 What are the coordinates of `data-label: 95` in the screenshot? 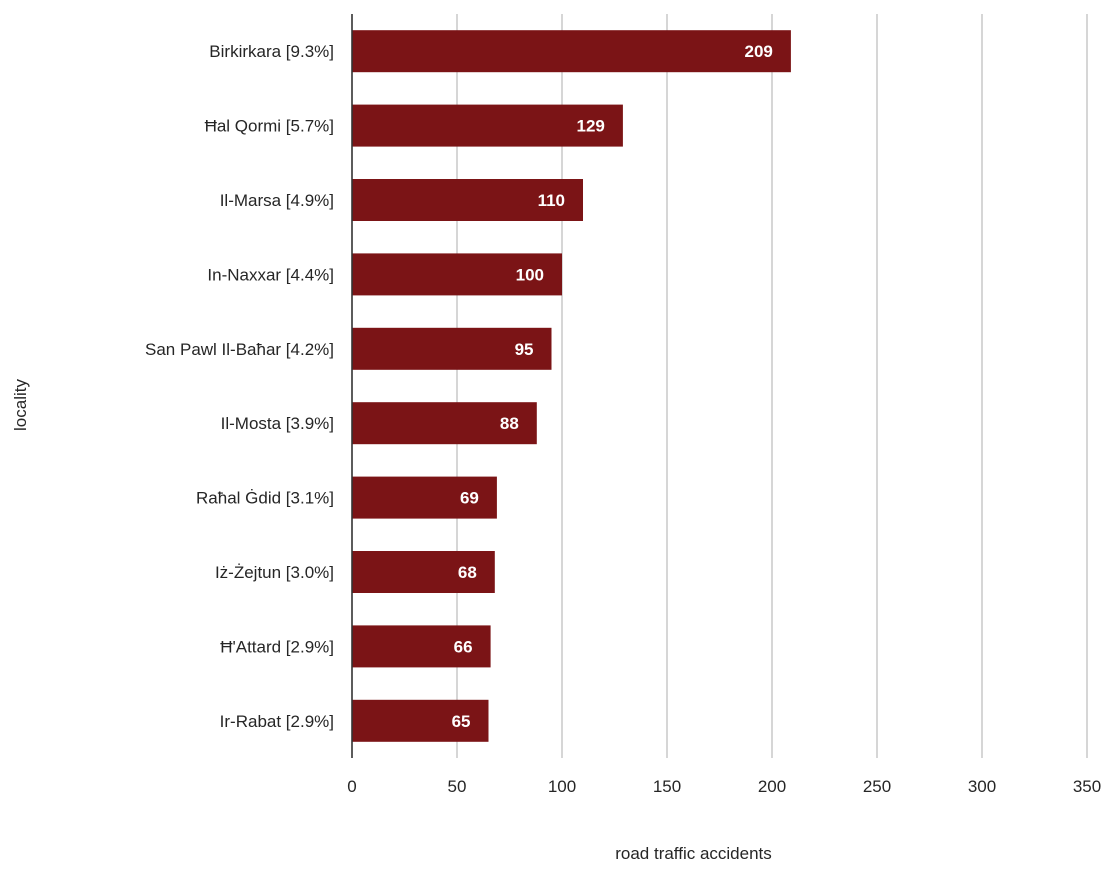 It's located at (524, 349).